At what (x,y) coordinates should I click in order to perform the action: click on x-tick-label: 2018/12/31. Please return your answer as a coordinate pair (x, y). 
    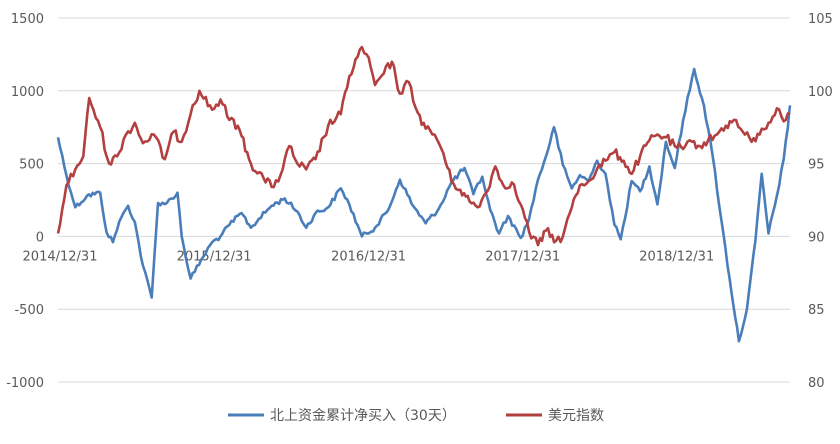
    Looking at the image, I should click on (676, 256).